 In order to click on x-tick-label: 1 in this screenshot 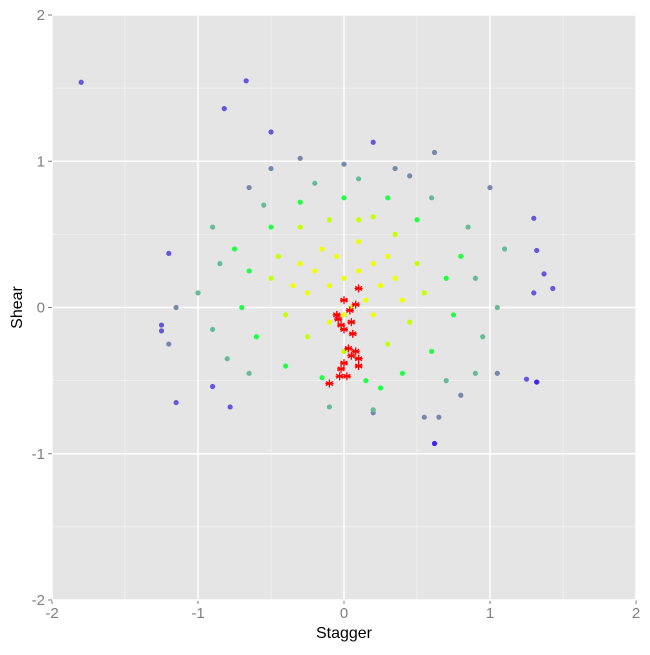, I will do `click(490, 613)`.